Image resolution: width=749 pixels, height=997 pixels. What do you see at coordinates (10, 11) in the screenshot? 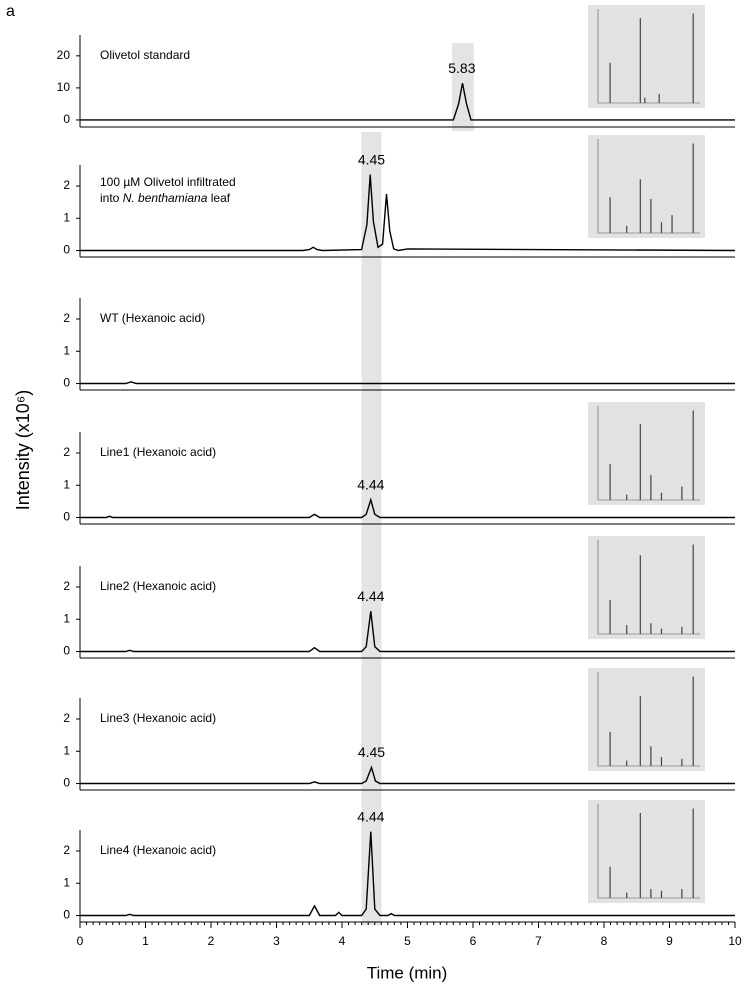
I see `panel-label: a` at bounding box center [10, 11].